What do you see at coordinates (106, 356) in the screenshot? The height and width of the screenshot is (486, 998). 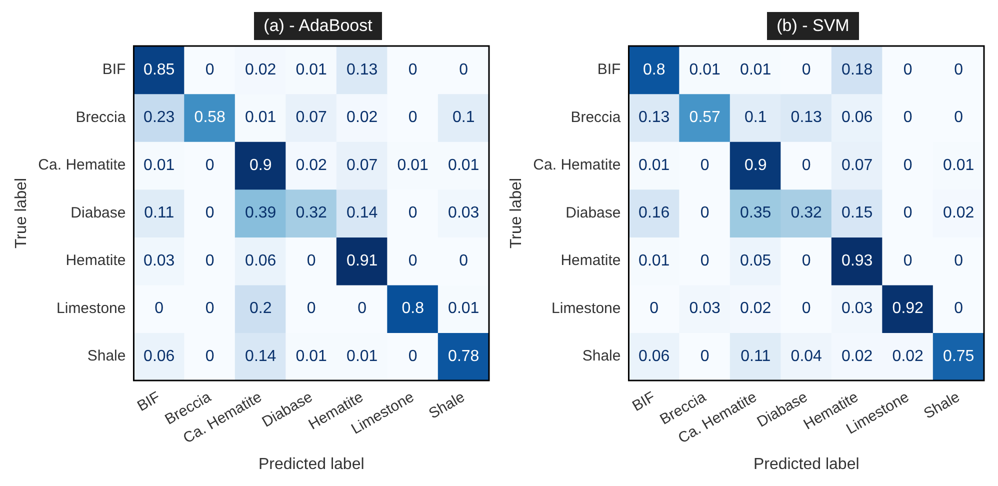 I see `y-tick-label: Shale` at bounding box center [106, 356].